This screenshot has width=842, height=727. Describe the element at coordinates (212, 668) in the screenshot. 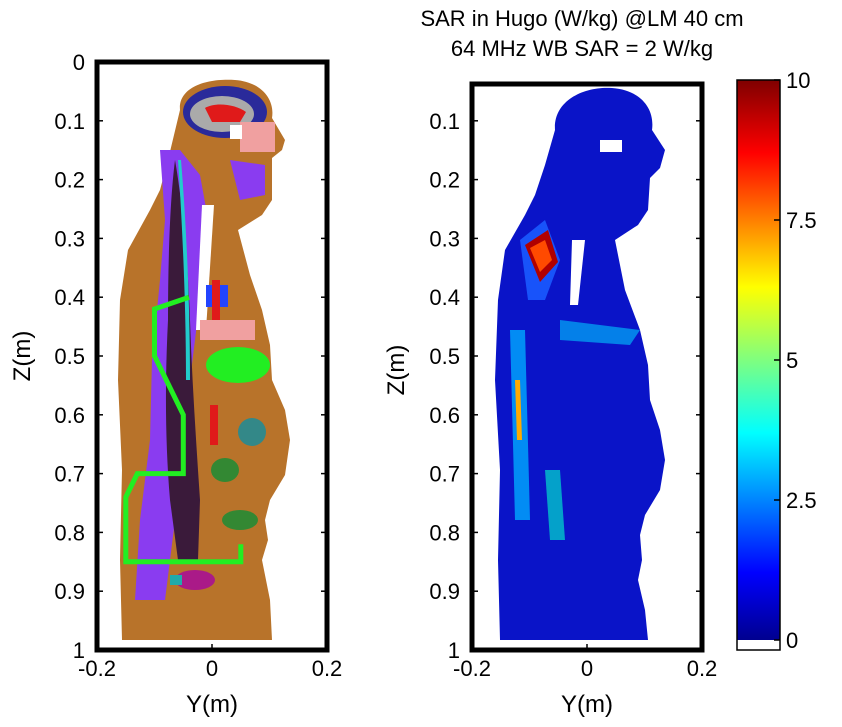

I see `left-xtick-label: 0` at that location.